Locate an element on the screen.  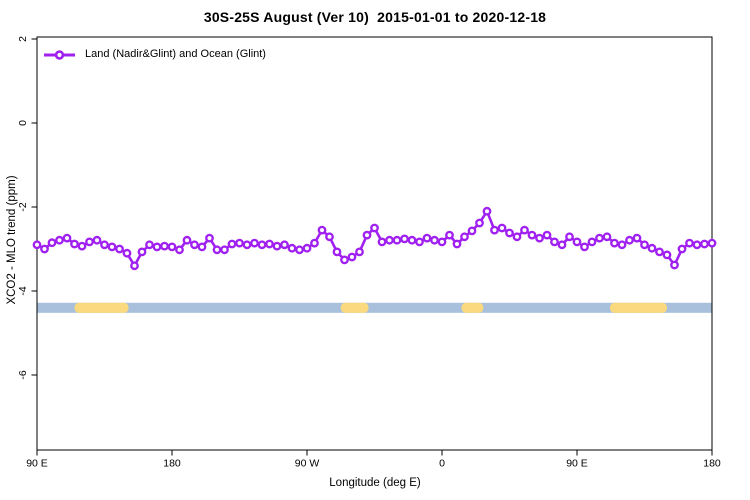
x-axis-ticks: 90 E 180 90 W 0 90 E 180 is located at coordinates (373, 460).